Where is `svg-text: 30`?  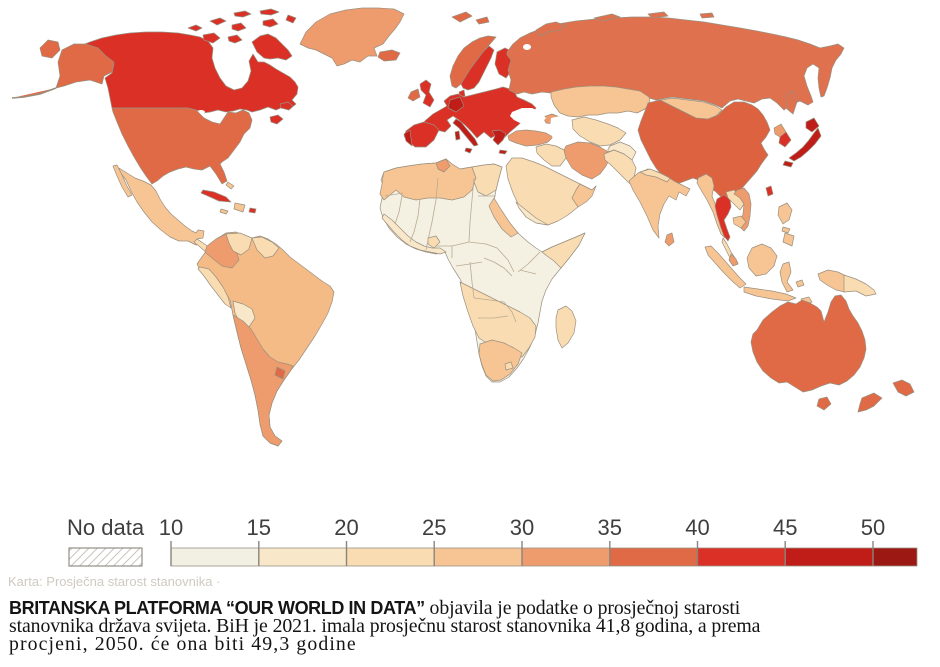 svg-text: 30 is located at coordinates (522, 527).